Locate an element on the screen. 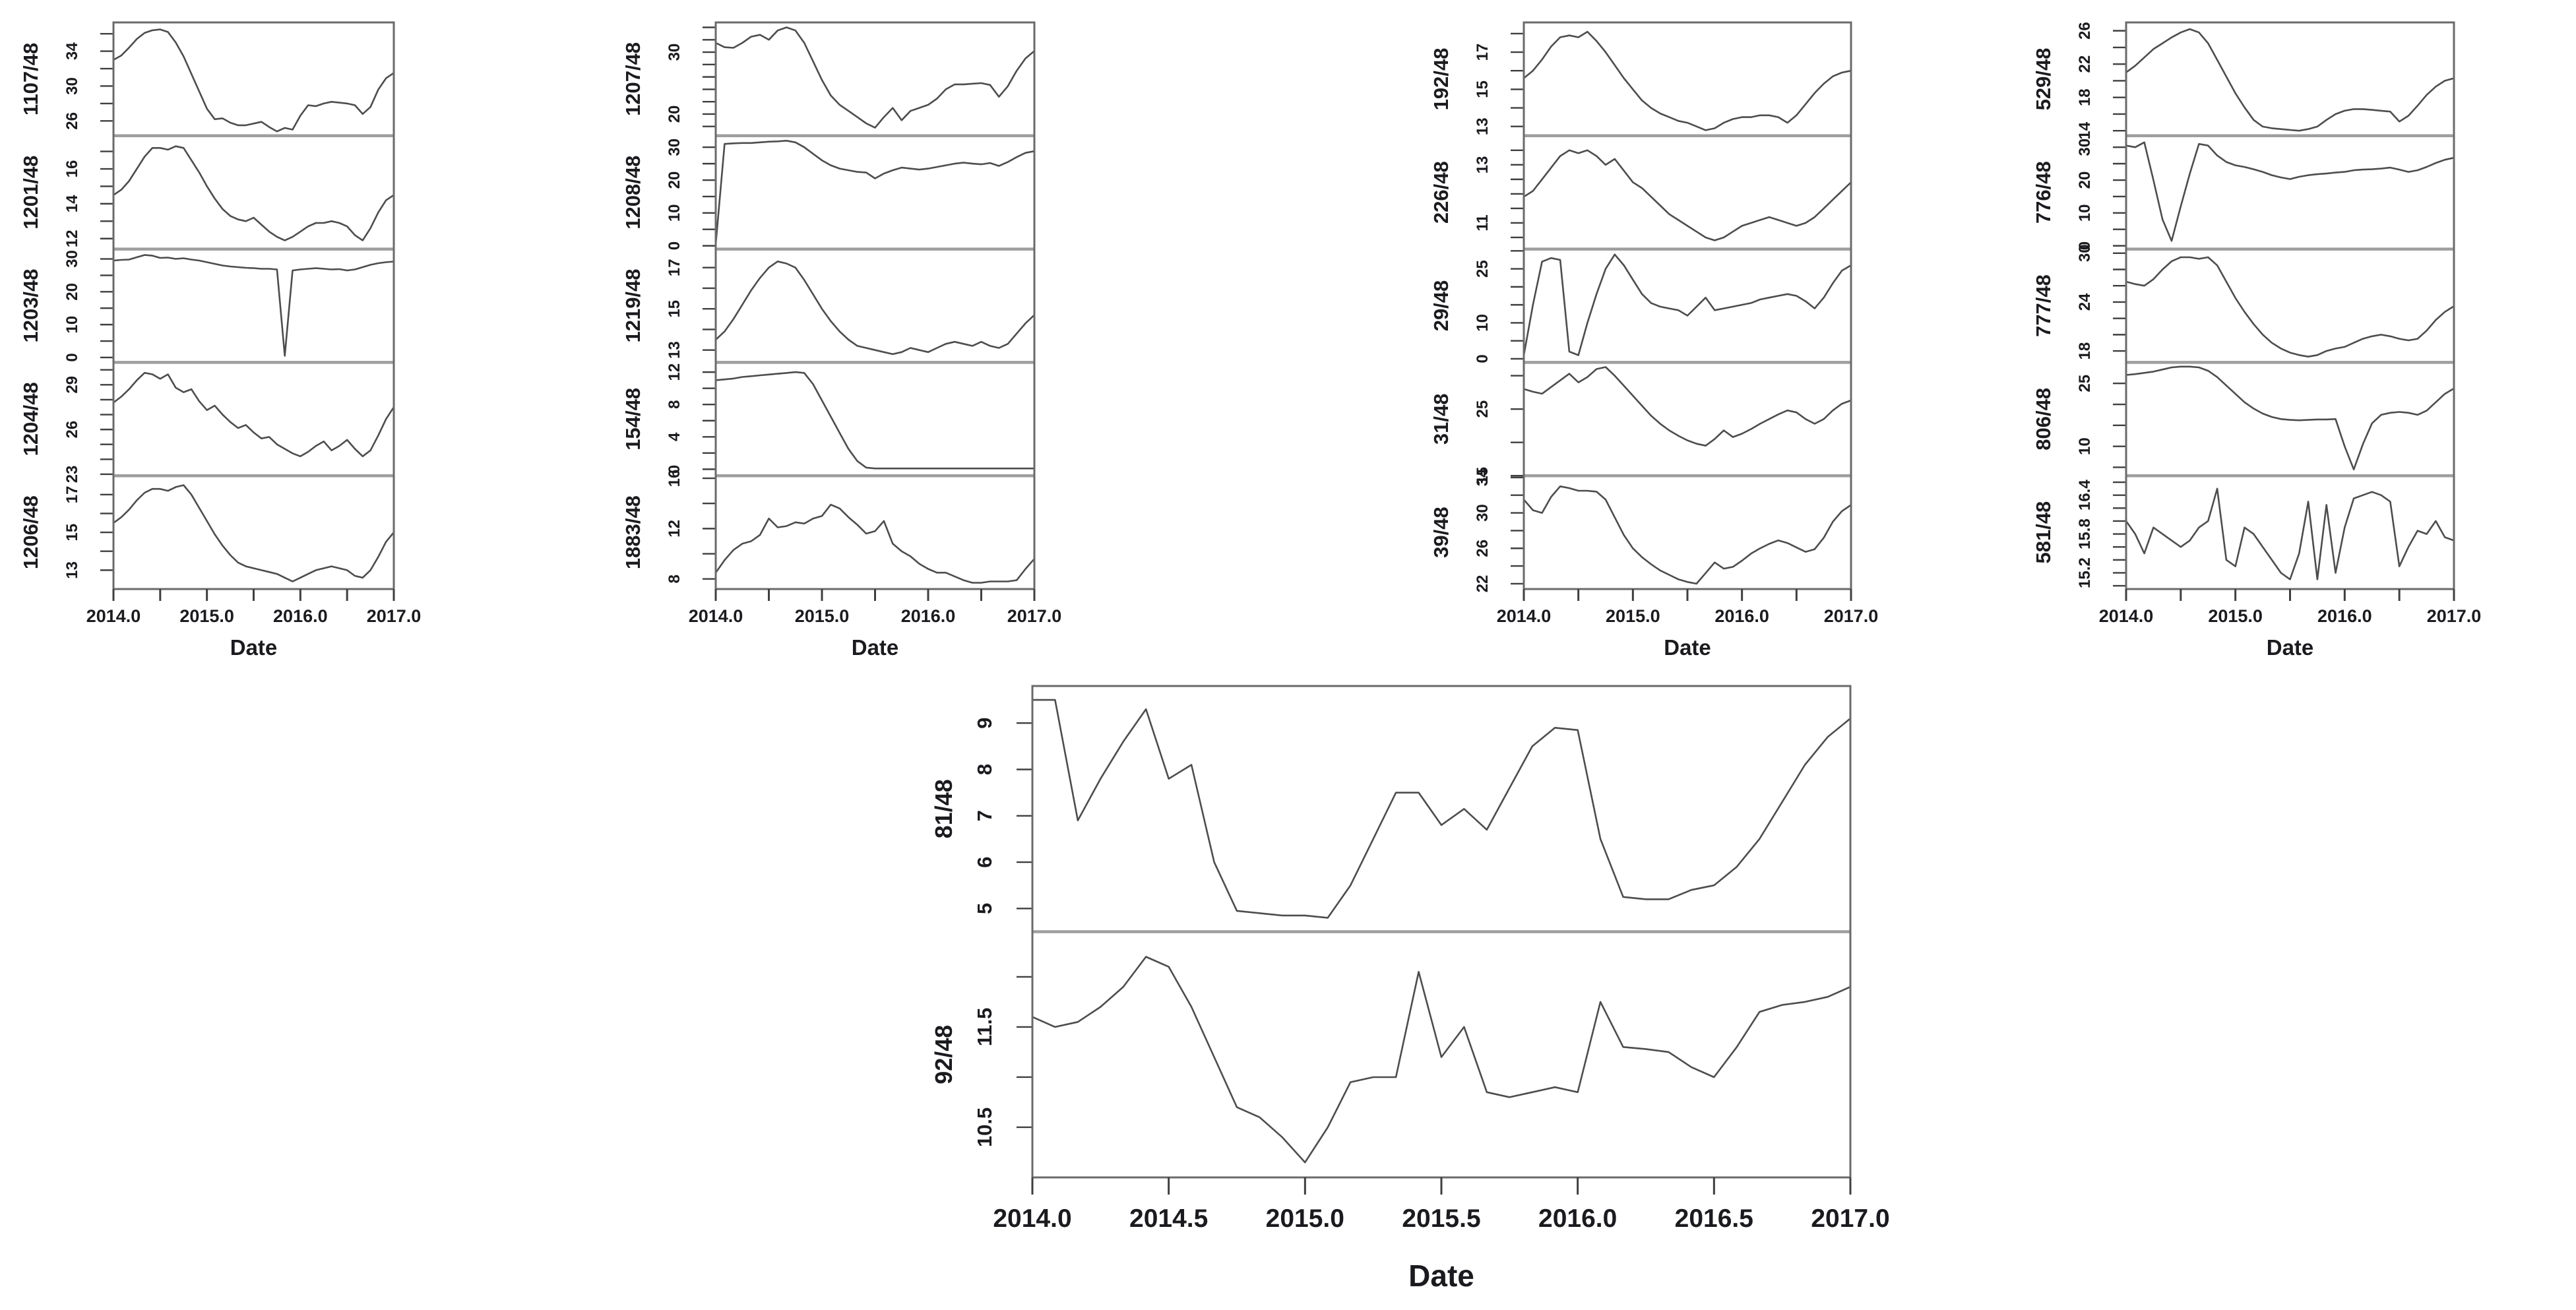  svg-text: 2016.5 is located at coordinates (1714, 1218).